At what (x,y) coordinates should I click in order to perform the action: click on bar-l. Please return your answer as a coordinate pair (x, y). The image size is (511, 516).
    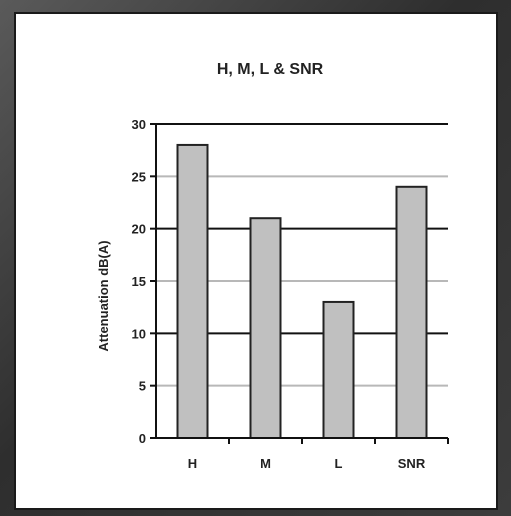
    Looking at the image, I should click on (338, 369).